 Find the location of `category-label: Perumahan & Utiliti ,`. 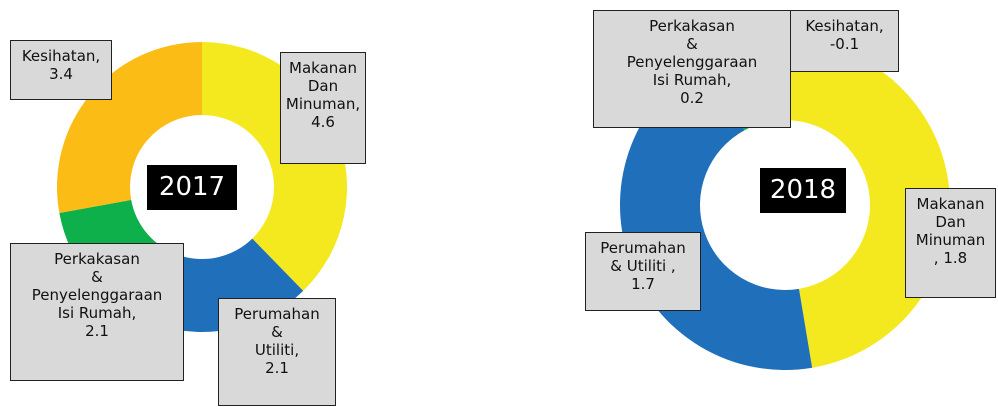

category-label: Perumahan & Utiliti , is located at coordinates (643, 257).